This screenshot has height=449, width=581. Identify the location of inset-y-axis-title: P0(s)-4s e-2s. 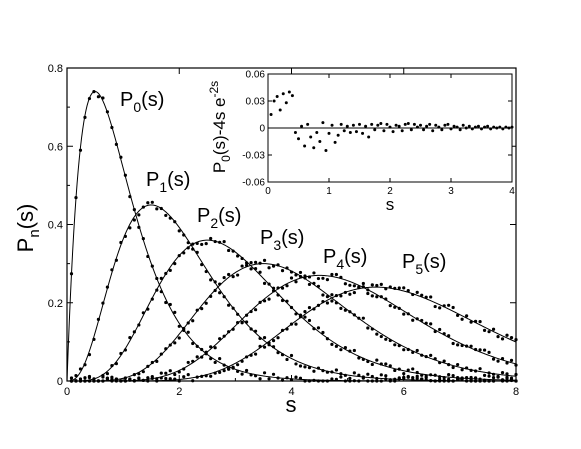
(220, 127).